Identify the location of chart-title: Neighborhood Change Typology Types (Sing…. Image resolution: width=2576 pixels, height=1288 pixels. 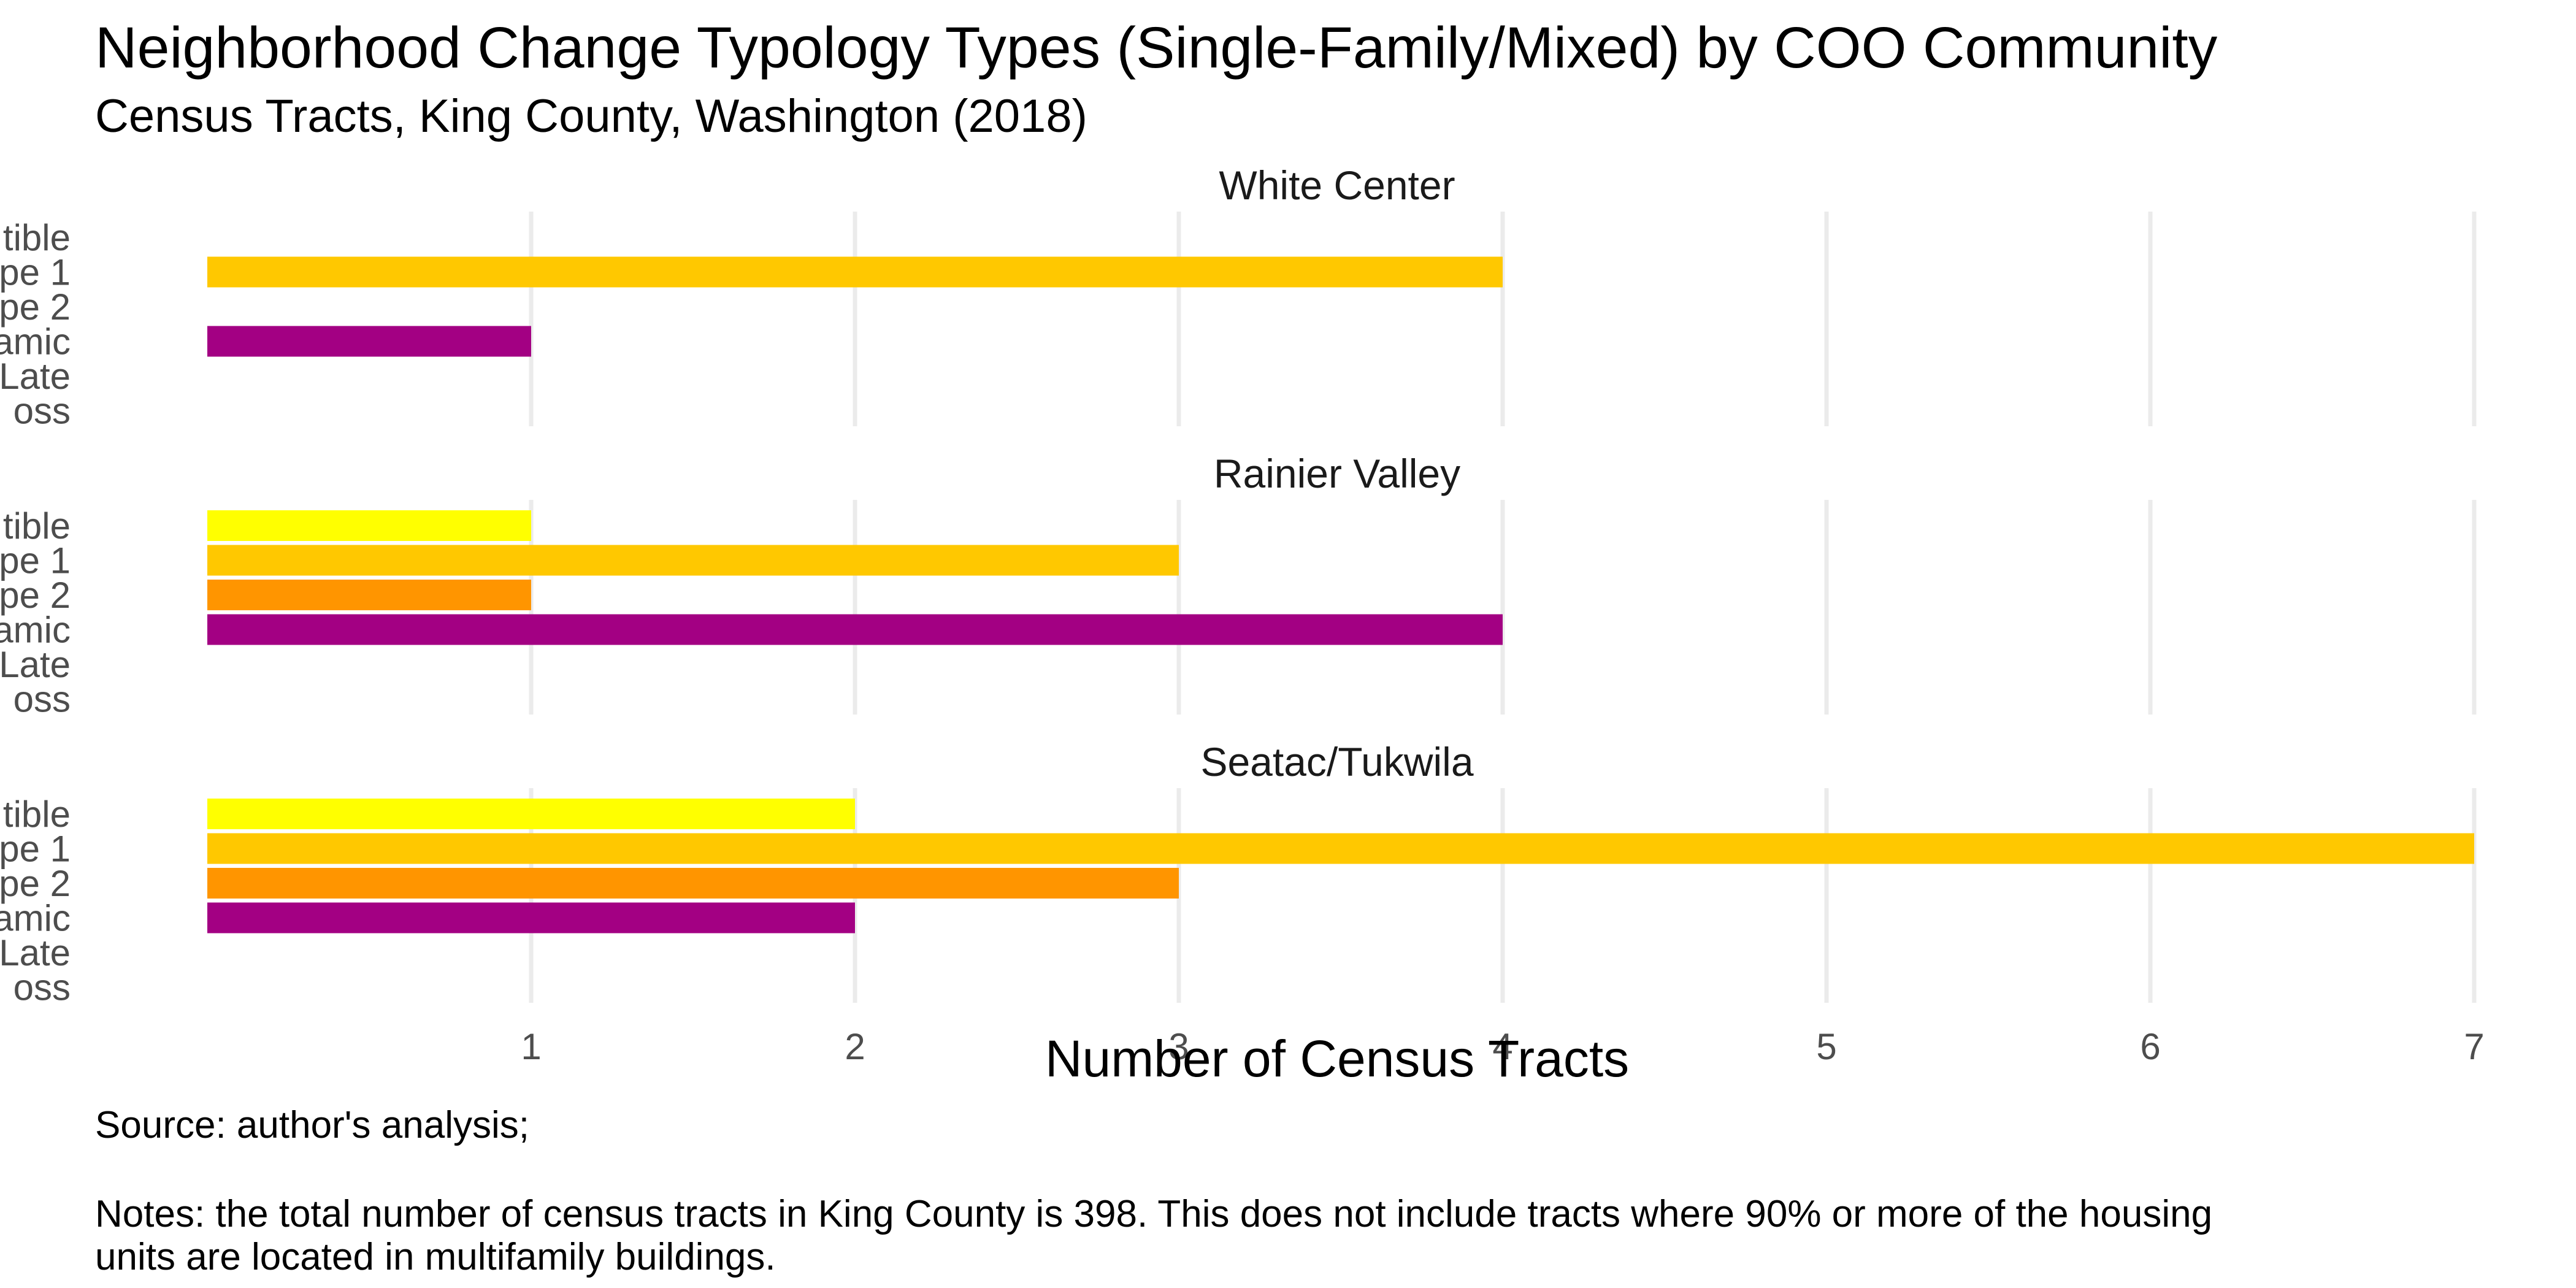
(1156, 47).